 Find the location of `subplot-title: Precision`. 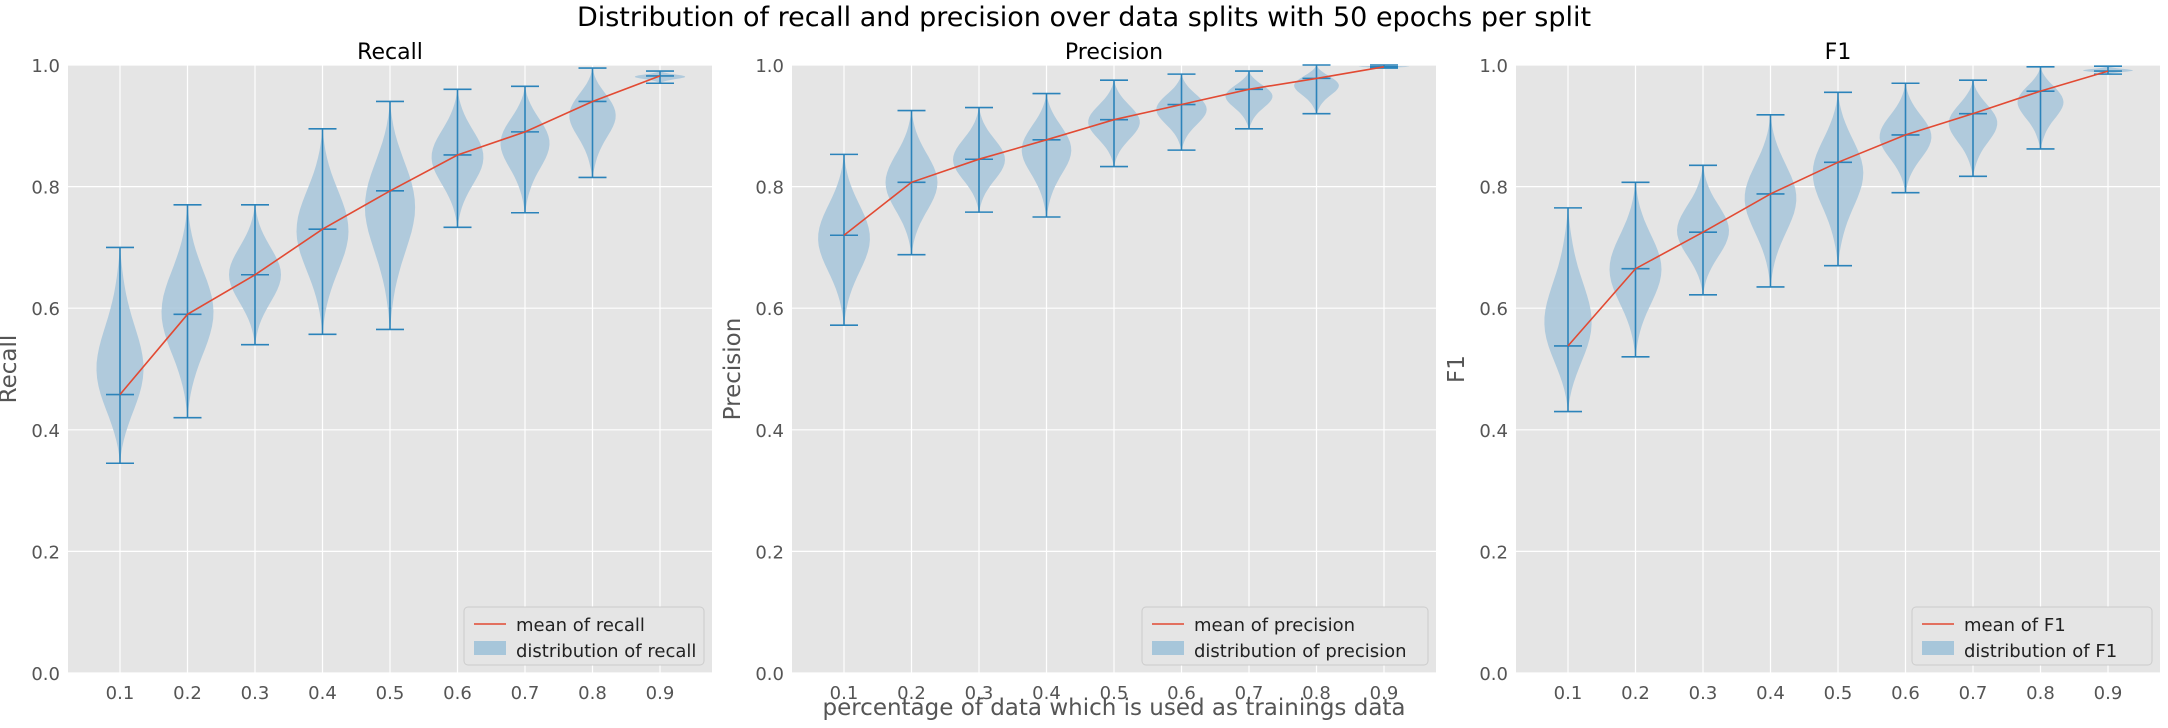

subplot-title: Precision is located at coordinates (1114, 52).